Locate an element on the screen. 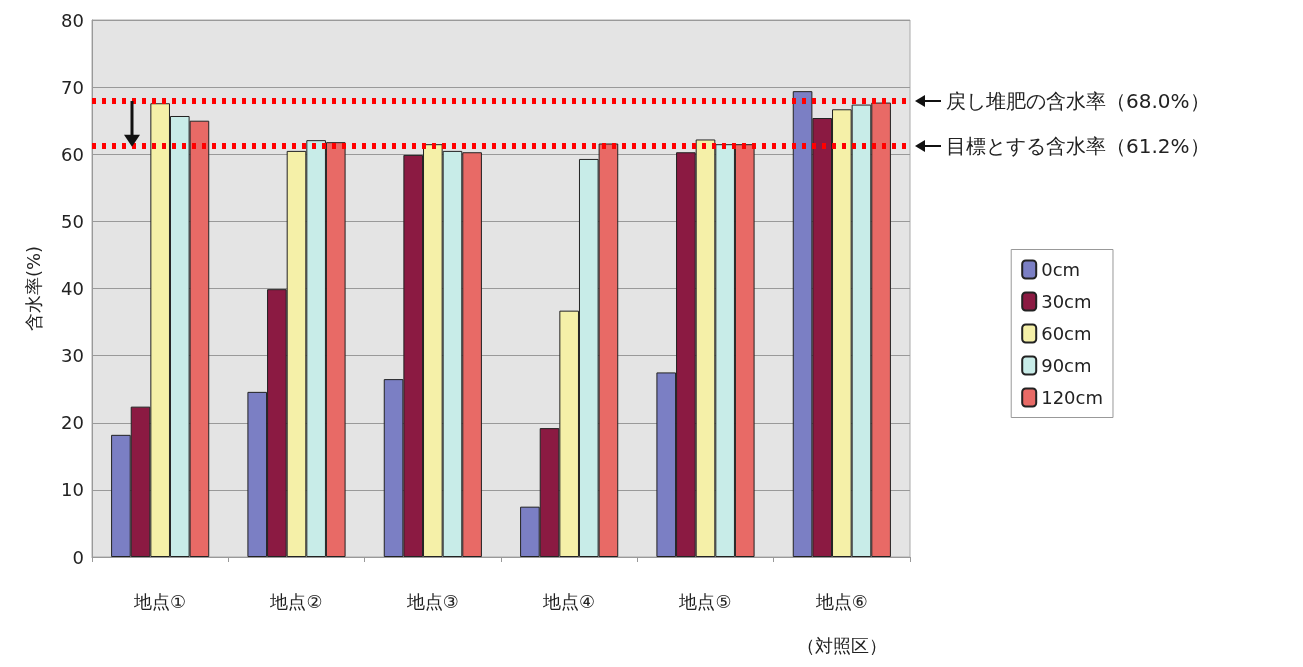 This screenshot has width=1303, height=667. y-tick-label: 70 is located at coordinates (72, 87).